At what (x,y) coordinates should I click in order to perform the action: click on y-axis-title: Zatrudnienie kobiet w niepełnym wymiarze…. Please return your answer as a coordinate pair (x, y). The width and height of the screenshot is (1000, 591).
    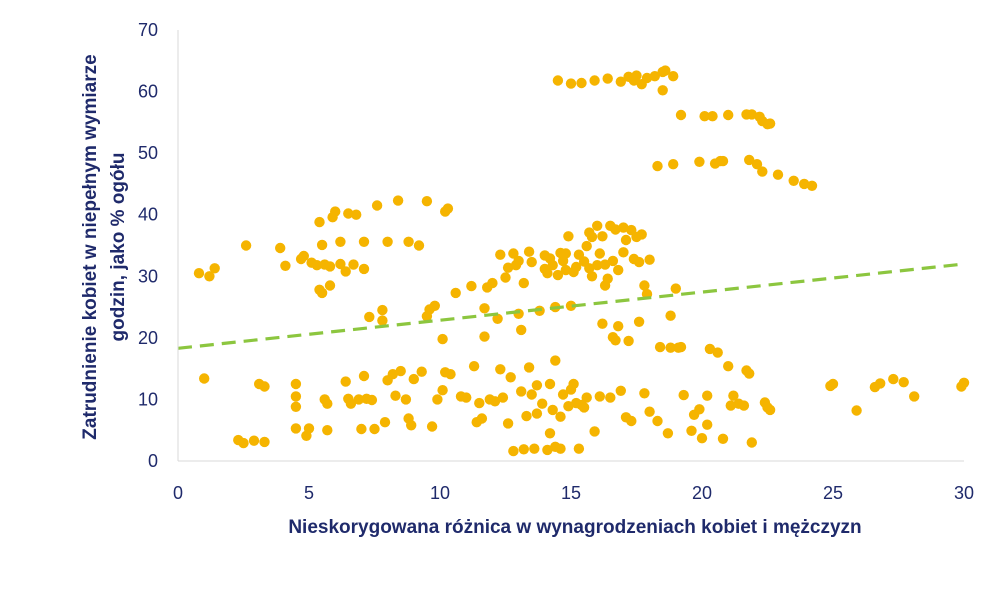
    Looking at the image, I should click on (104, 246).